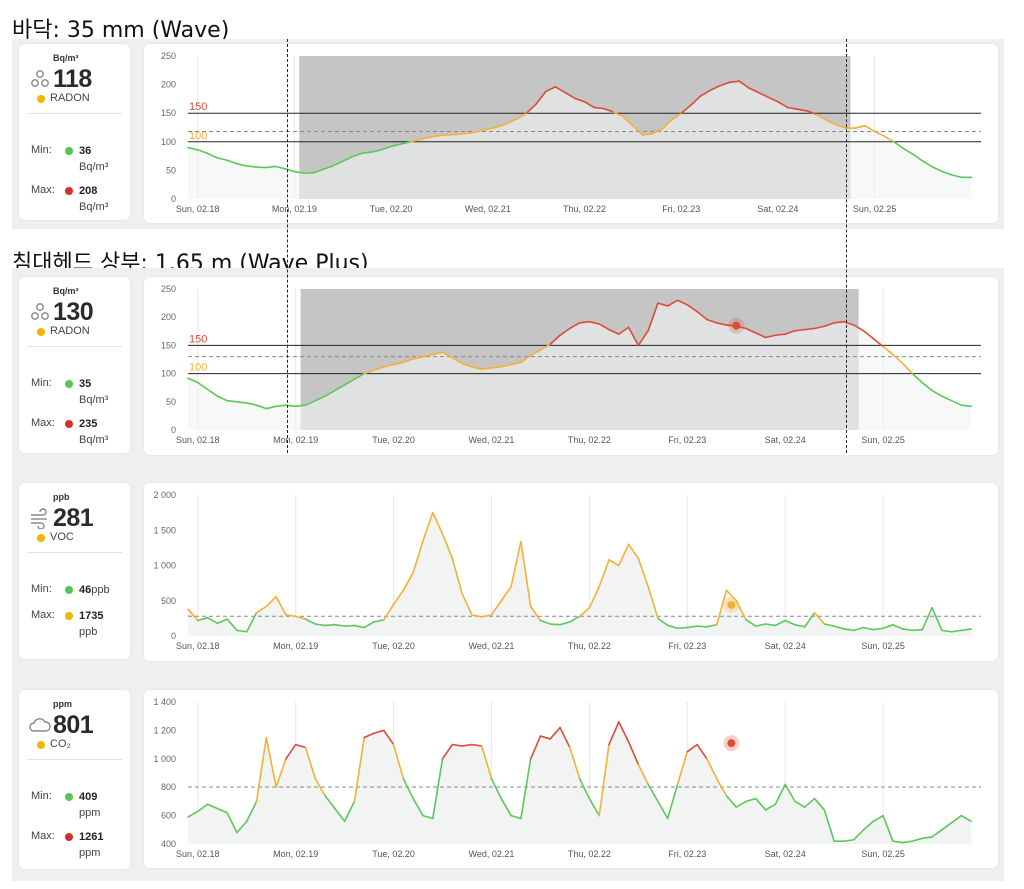  I want to click on area-fill, so click(580, 140).